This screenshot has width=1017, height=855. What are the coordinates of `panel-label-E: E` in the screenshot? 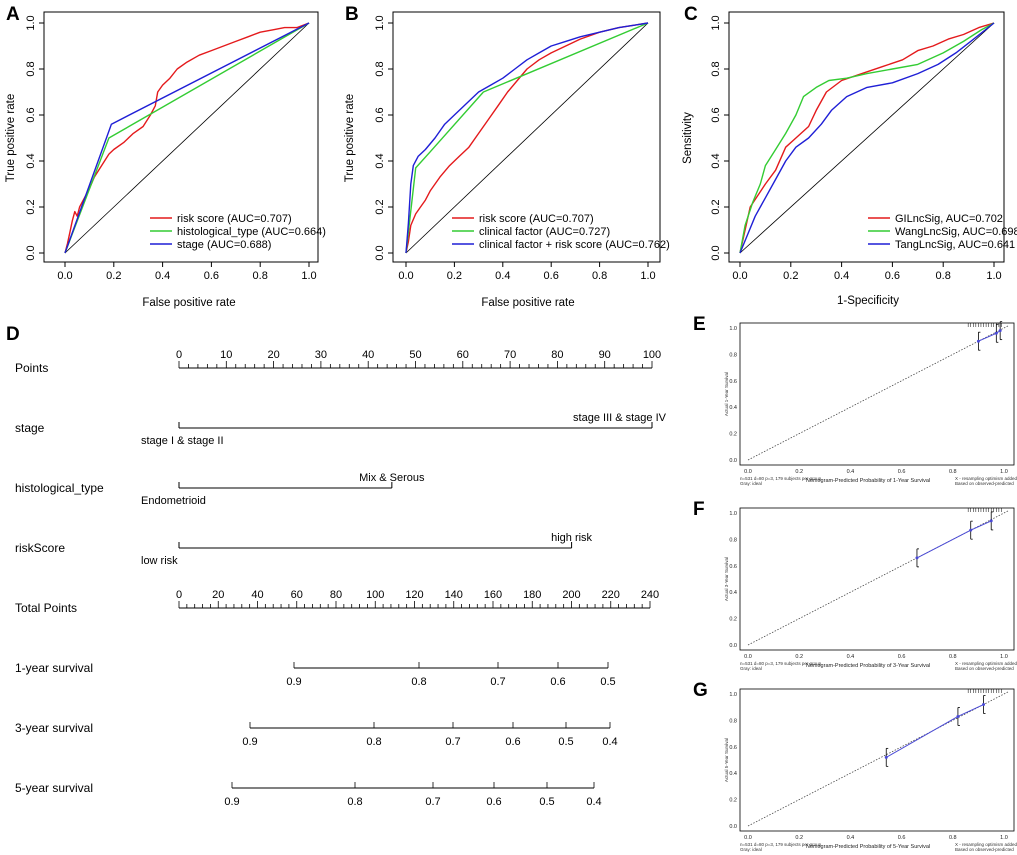 It's located at (699, 324).